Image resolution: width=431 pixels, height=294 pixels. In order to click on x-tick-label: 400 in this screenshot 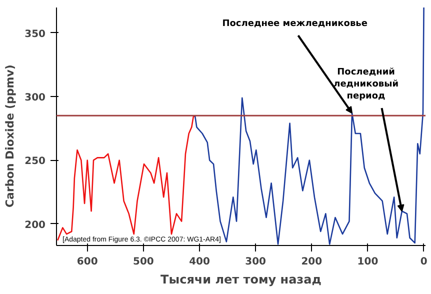, I will do `click(199, 262)`.